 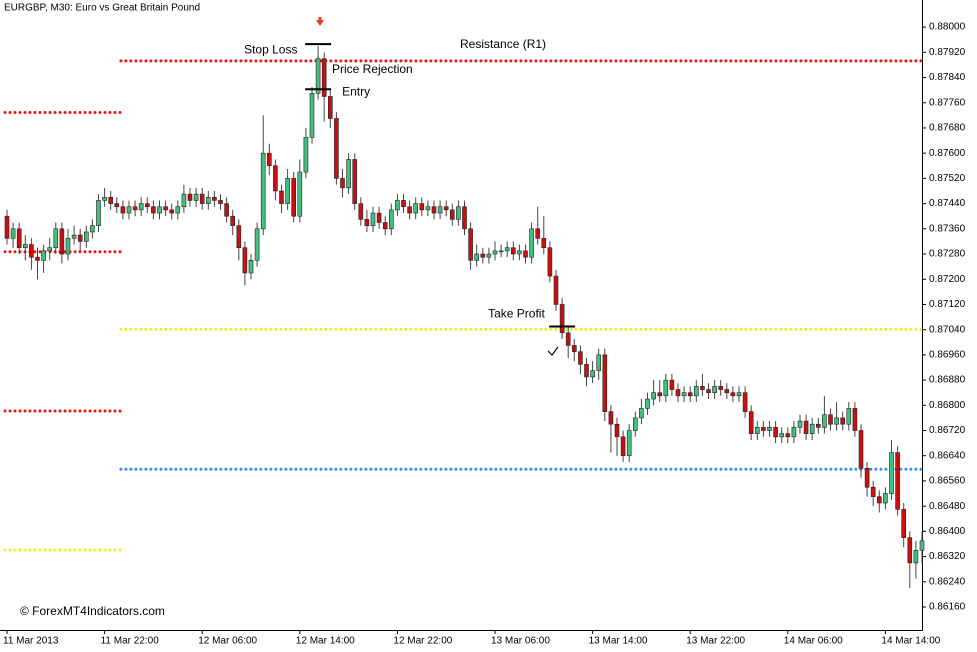 What do you see at coordinates (947, 102) in the screenshot?
I see `y-tick-label: 0.87760` at bounding box center [947, 102].